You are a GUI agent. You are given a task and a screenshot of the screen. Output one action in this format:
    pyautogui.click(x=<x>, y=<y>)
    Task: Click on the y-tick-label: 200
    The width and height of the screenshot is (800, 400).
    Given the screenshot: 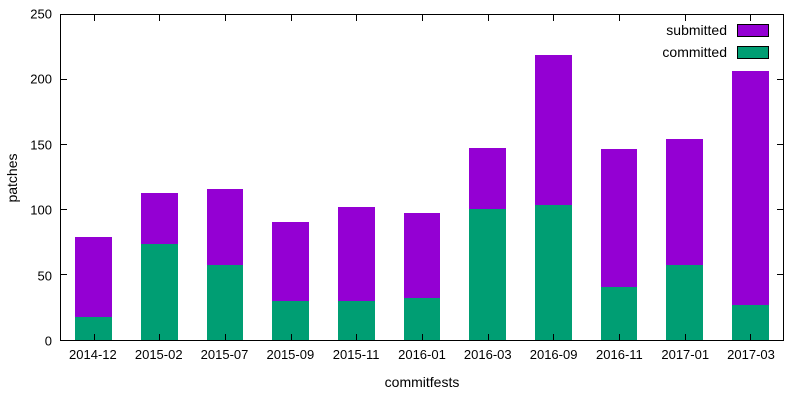 What is the action you would take?
    pyautogui.click(x=41, y=79)
    